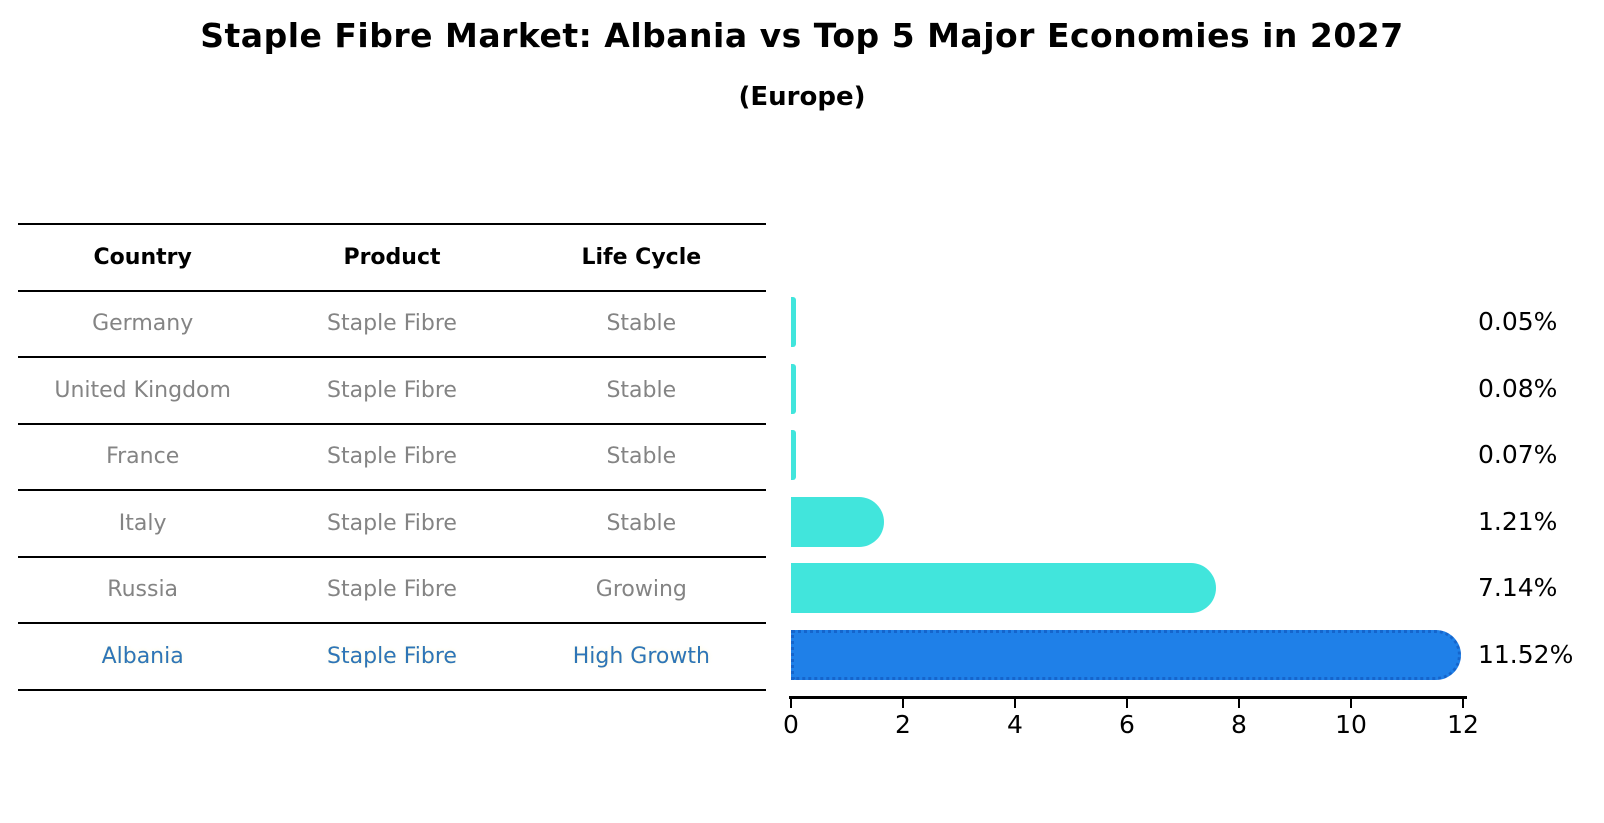  I want to click on chart-subtitle: (Europe), so click(802, 97).